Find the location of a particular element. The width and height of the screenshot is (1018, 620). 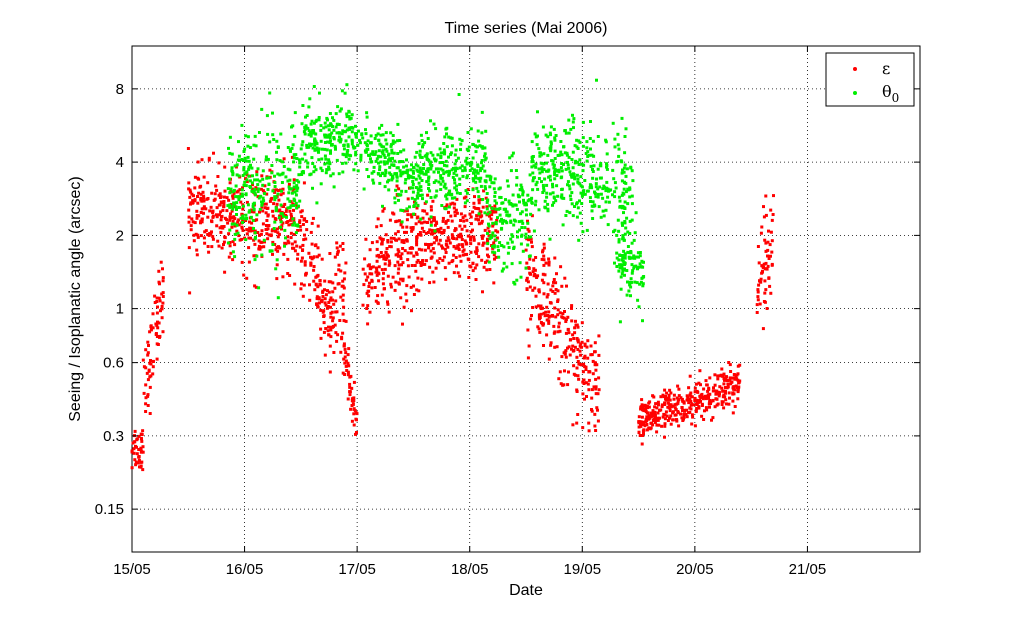

legend: ε θ0 is located at coordinates (870, 79).